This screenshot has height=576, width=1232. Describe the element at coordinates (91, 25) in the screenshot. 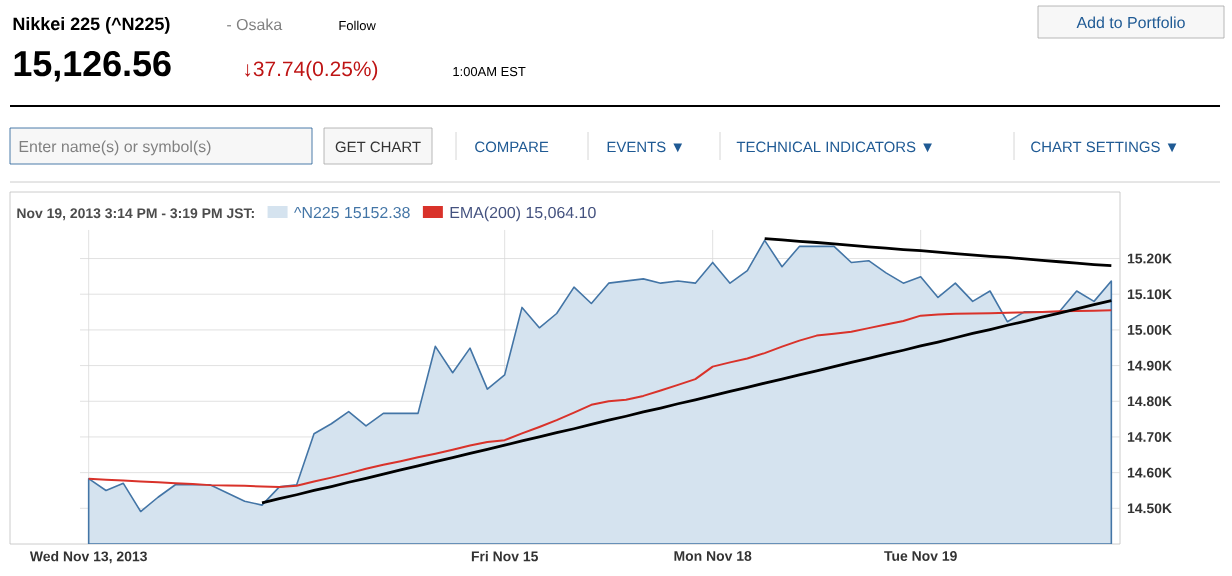

I see `chart-title: Nikkei 225 (^N225)` at that location.